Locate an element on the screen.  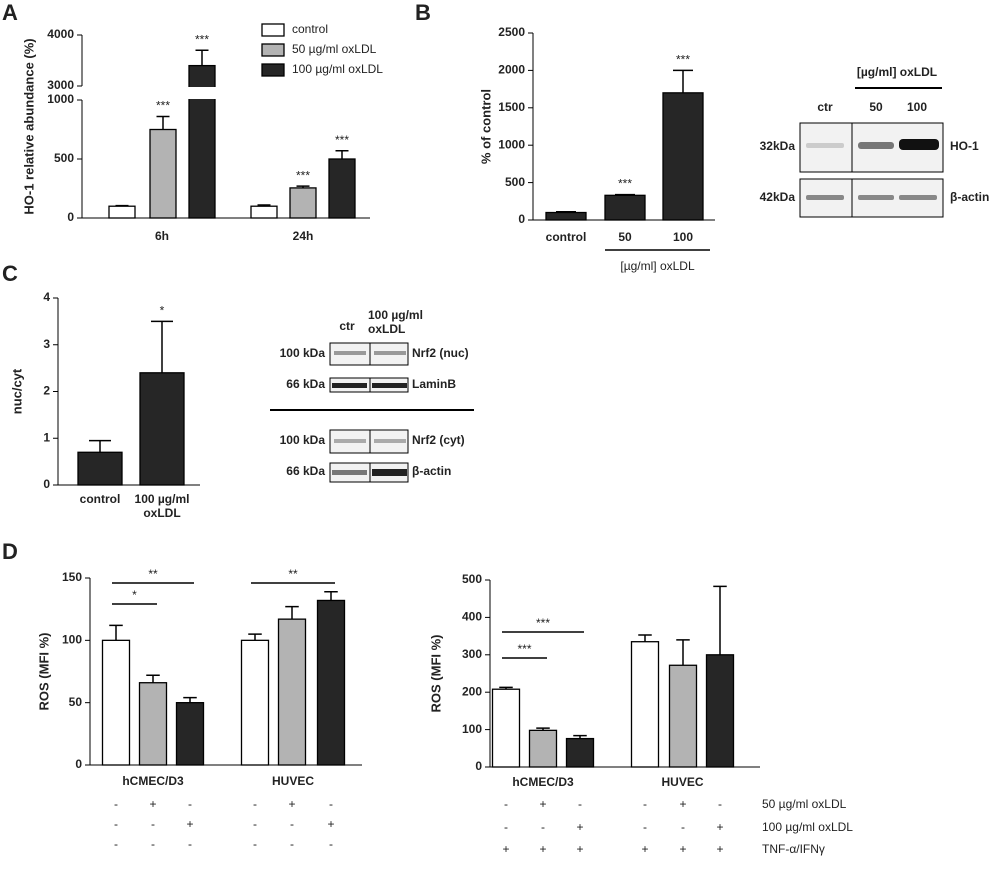
size-label: 42kDa is located at coordinates (778, 197).